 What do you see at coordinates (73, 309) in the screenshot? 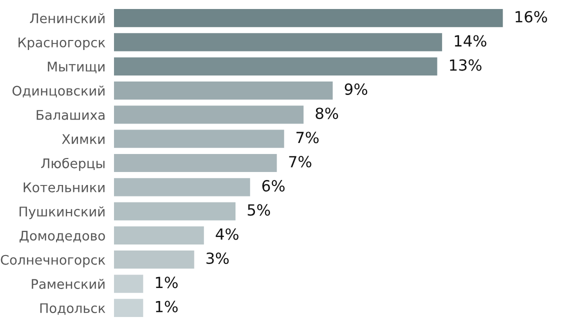
I see `y-tick-label: Подольск` at bounding box center [73, 309].